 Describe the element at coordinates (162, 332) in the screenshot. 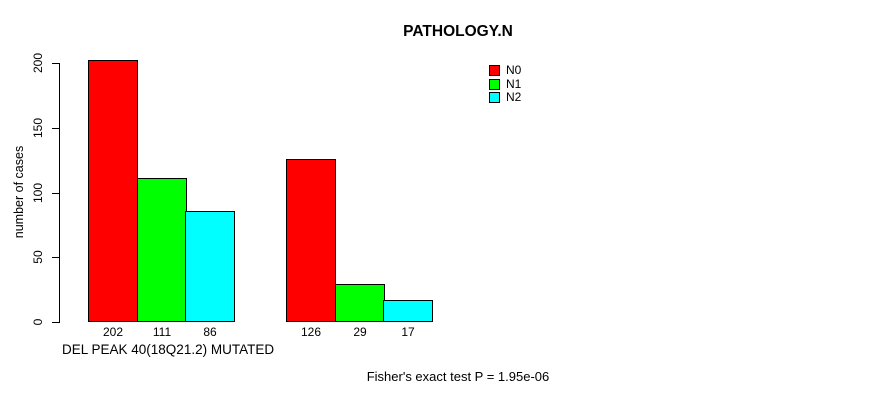

I see `bar-value-label: 111` at that location.